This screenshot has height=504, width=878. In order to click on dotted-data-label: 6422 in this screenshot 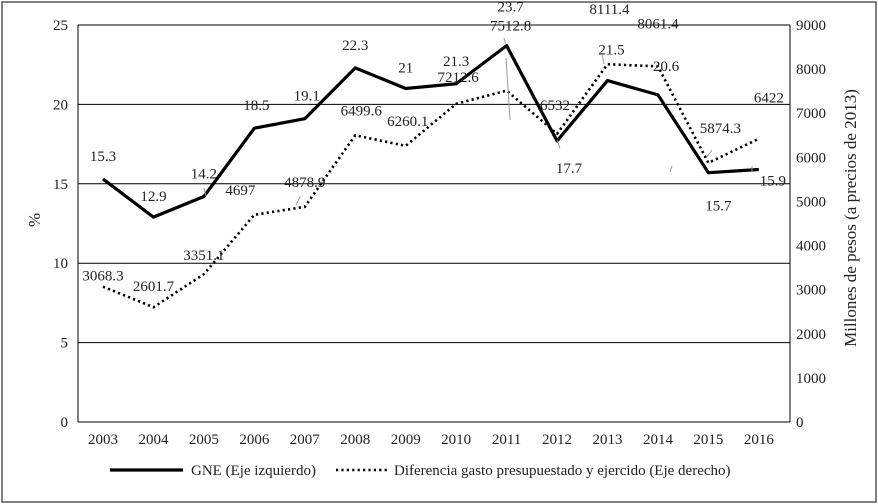, I will do `click(769, 99)`.